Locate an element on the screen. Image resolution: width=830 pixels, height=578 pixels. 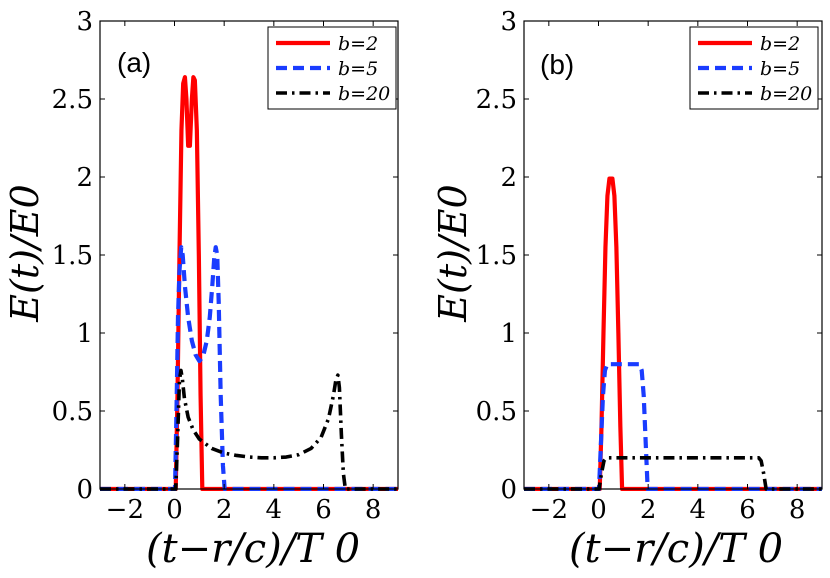
panel-a-ylabel: E(t)/E0 is located at coordinates (25, 253).